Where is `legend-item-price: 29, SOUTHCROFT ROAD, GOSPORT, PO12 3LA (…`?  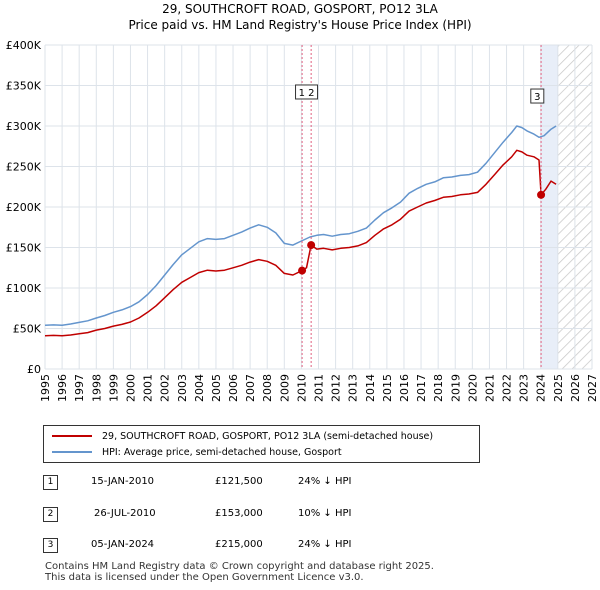
legend-item-price: 29, SOUTHCROFT ROAD, GOSPORT, PO12 3LA (… is located at coordinates (242, 436).